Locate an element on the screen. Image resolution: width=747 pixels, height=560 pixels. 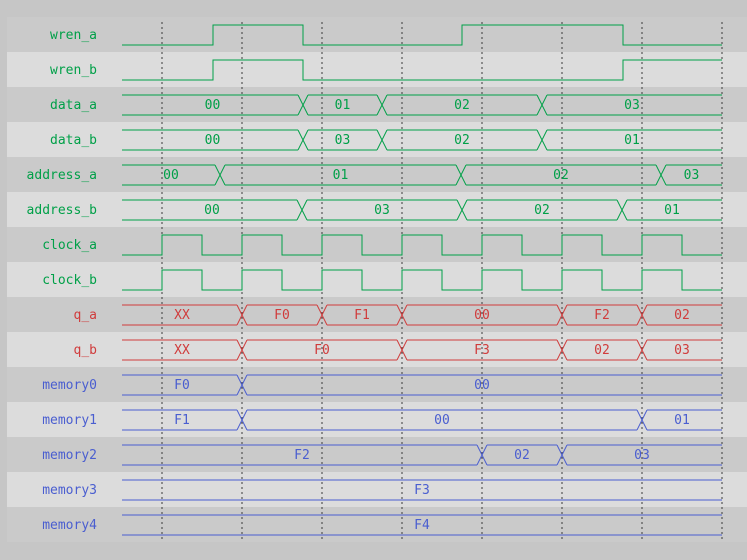
signal-label-memory3: memory3 is located at coordinates (69, 490).